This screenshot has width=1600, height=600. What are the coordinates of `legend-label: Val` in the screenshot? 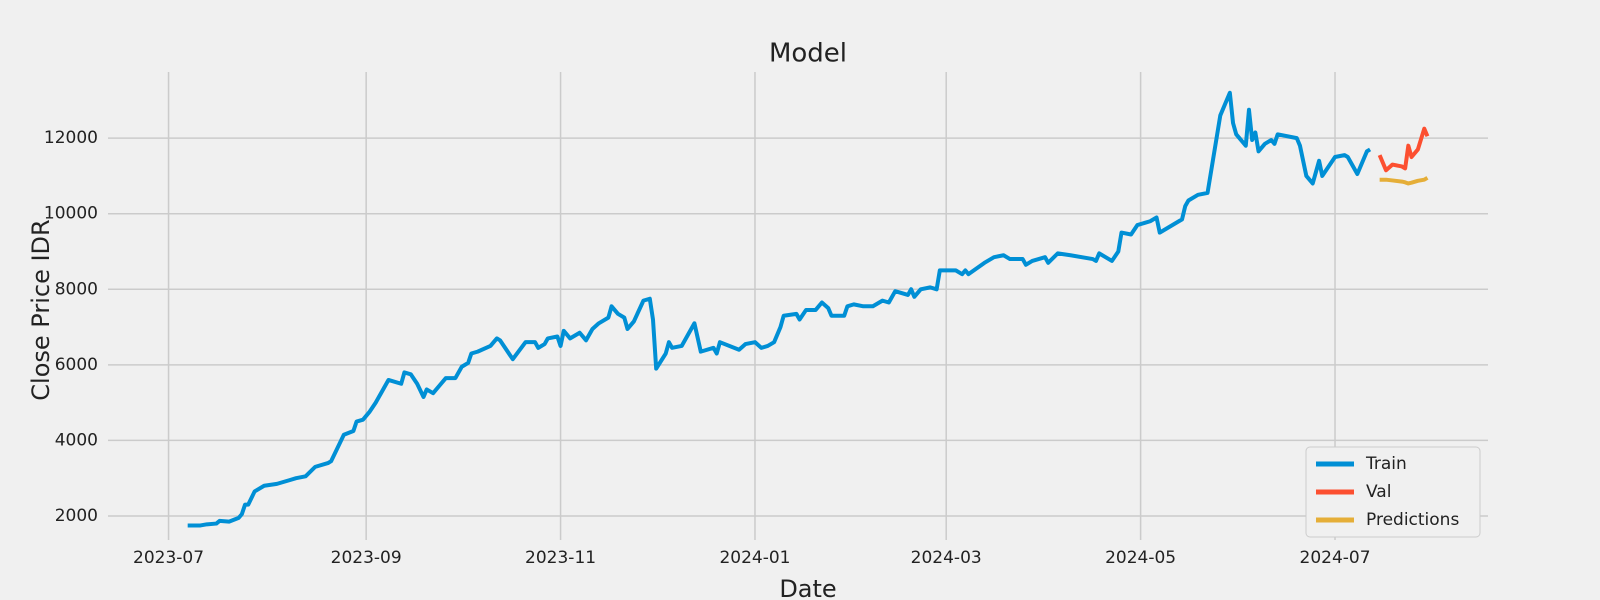 It's located at (1378, 492).